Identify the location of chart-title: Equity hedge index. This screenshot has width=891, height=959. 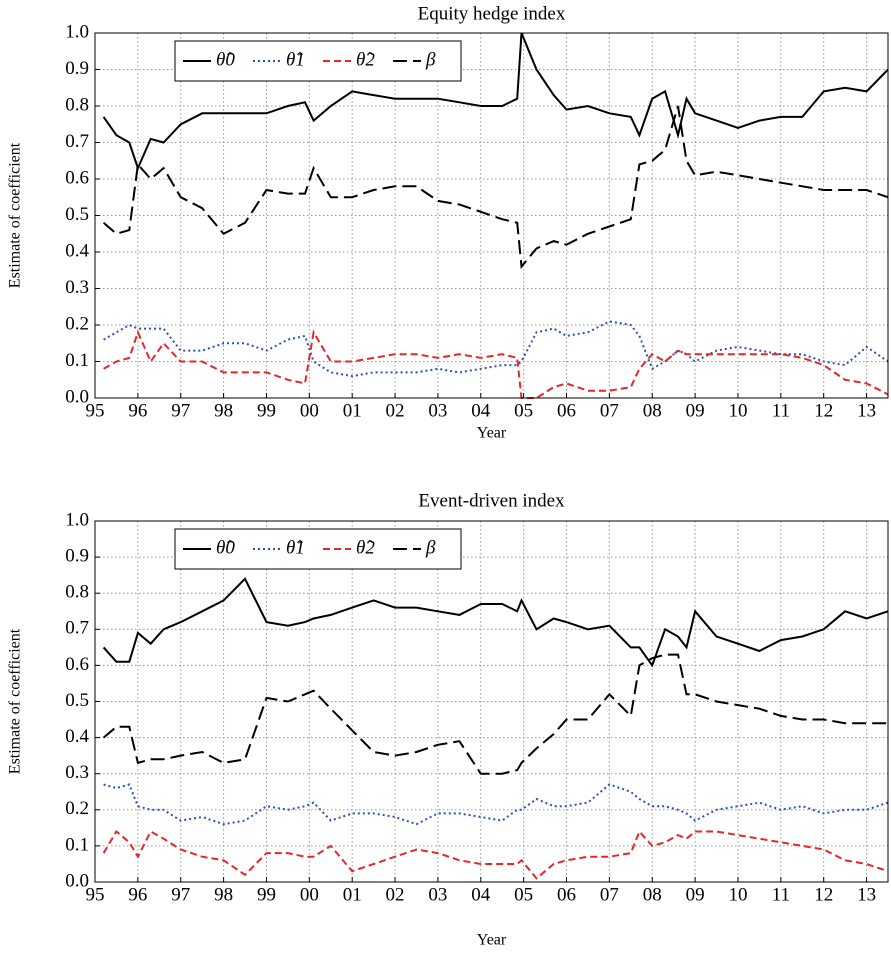
(492, 13).